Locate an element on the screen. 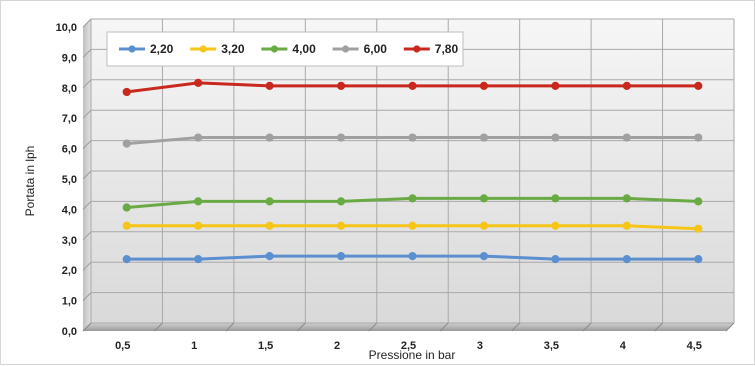 The width and height of the screenshot is (755, 366). legend-label: 4,00 is located at coordinates (304, 49).